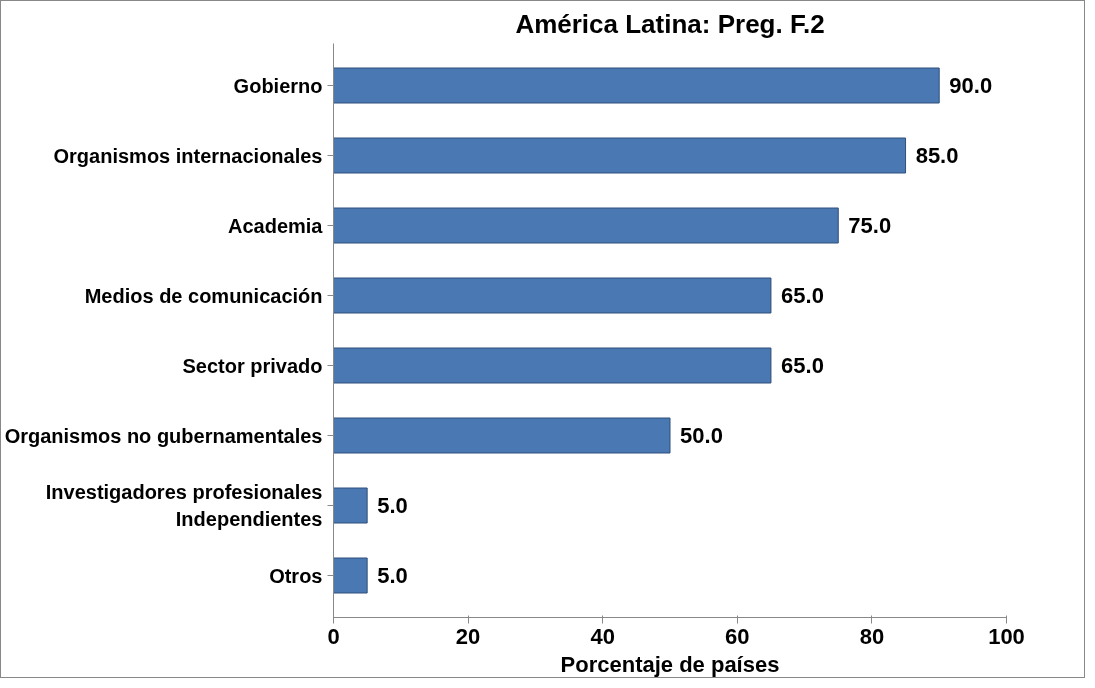  Describe the element at coordinates (701, 435) in the screenshot. I see `data-label: 50.0` at that location.